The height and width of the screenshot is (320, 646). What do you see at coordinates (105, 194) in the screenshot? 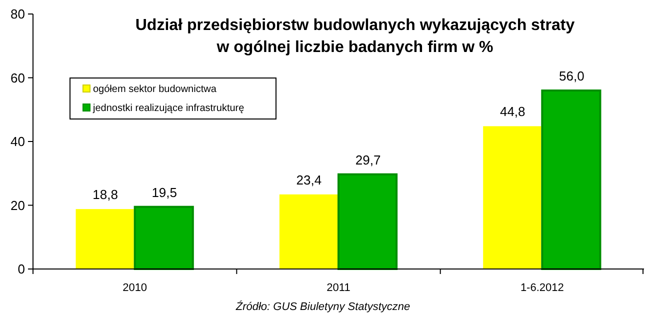
I see `data-label: 18,8` at bounding box center [105, 194].